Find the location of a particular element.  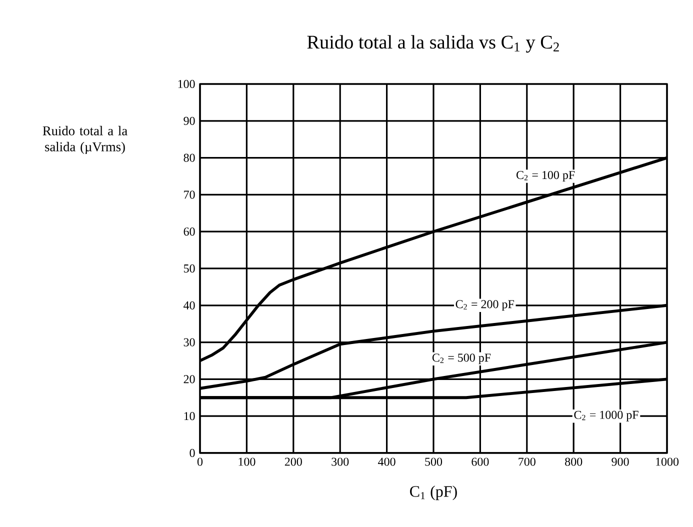

series-label: C$_{2}$ = 1000 pF is located at coordinates (606, 416).